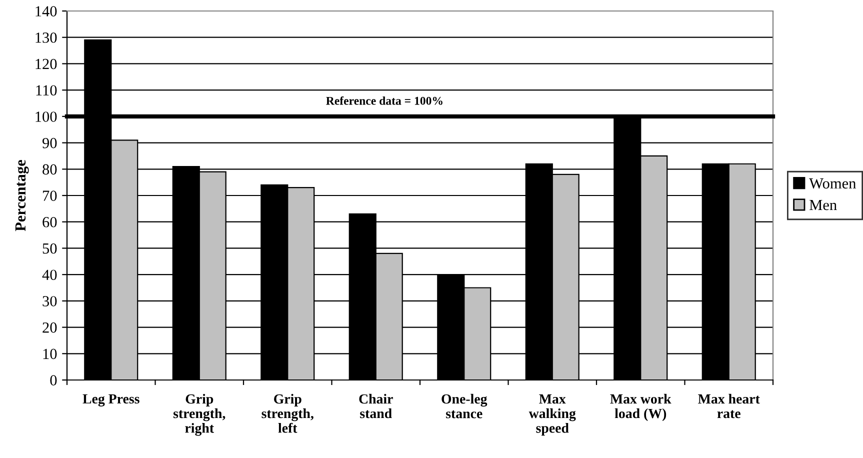 The image size is (863, 458). Describe the element at coordinates (46, 117) in the screenshot. I see `y-tick-label: 100` at that location.